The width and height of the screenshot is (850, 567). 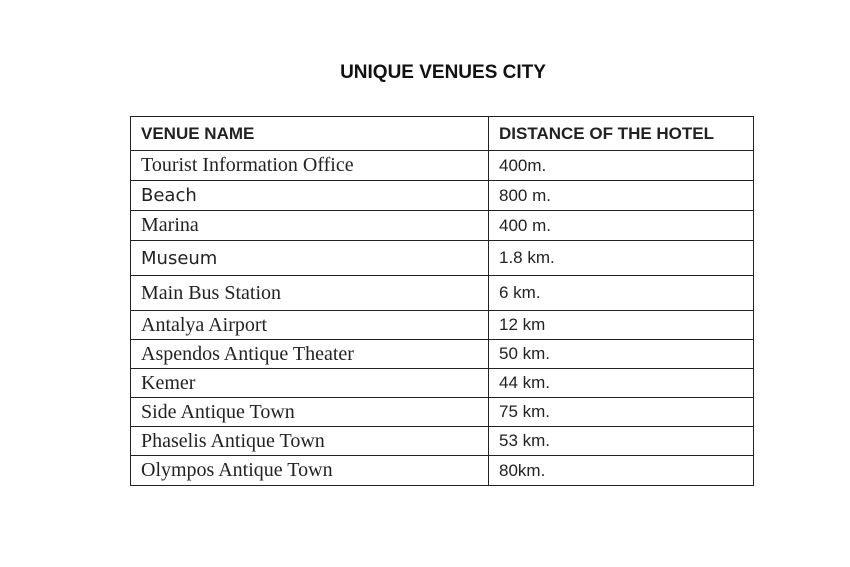 I want to click on distance-cell: 75 km., so click(x=621, y=412).